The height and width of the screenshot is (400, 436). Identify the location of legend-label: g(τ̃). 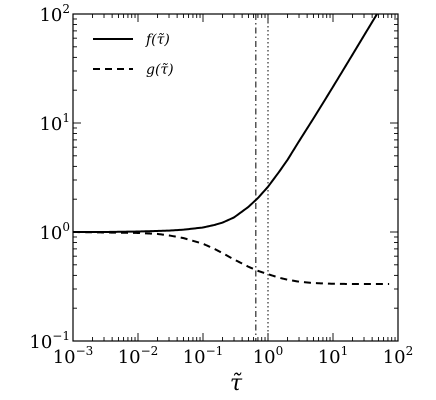
(160, 70).